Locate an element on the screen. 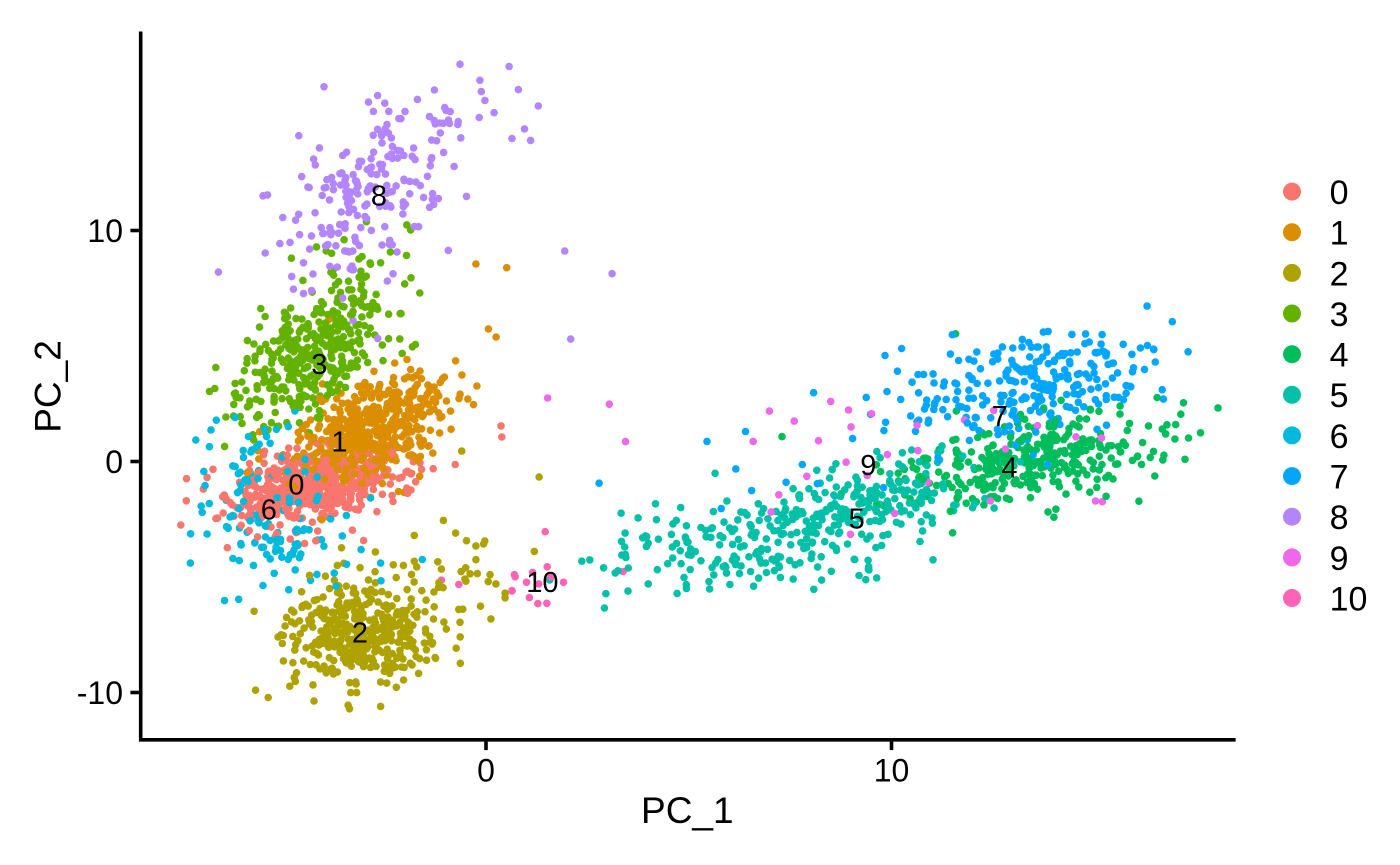  svg-text: PC_1 is located at coordinates (687, 810).